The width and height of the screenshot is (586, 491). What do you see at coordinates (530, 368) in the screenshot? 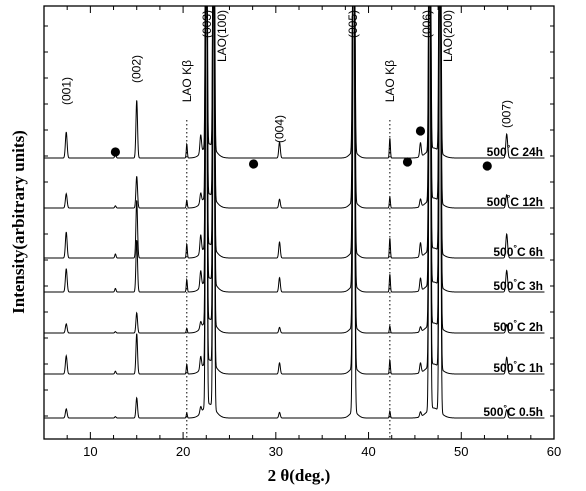
I see `series-label-rest: C 1h` at bounding box center [530, 368].